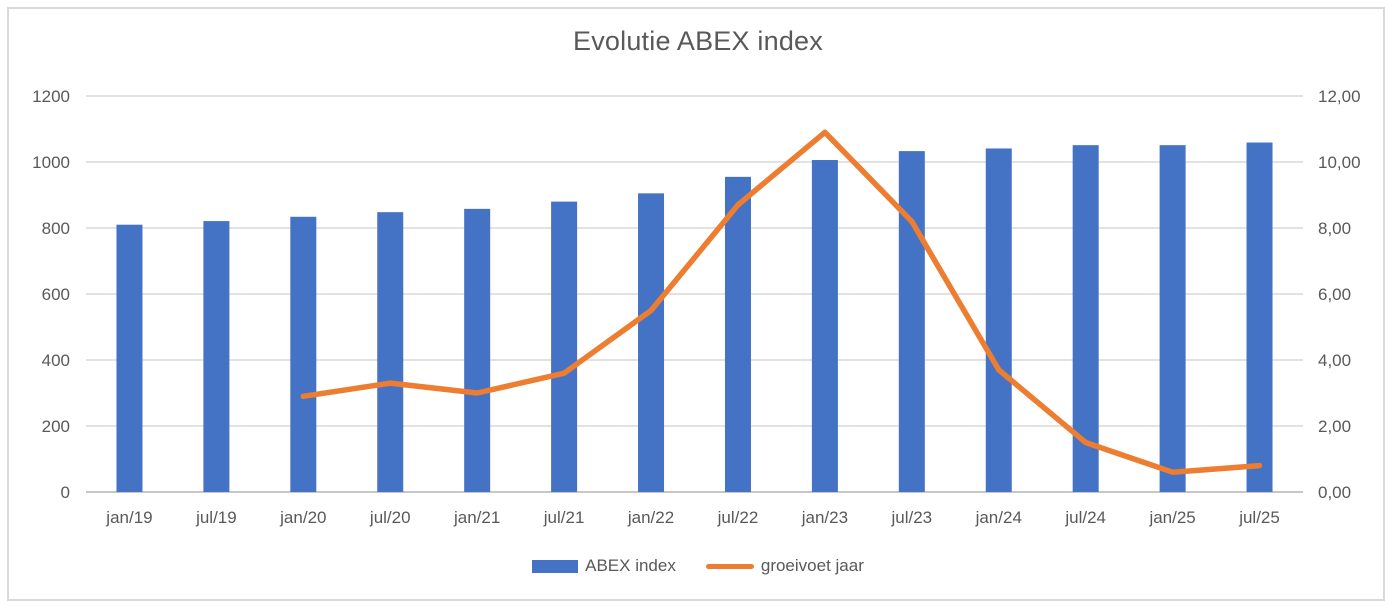  Describe the element at coordinates (476, 517) in the screenshot. I see `x-tick-label: jan/21` at that location.